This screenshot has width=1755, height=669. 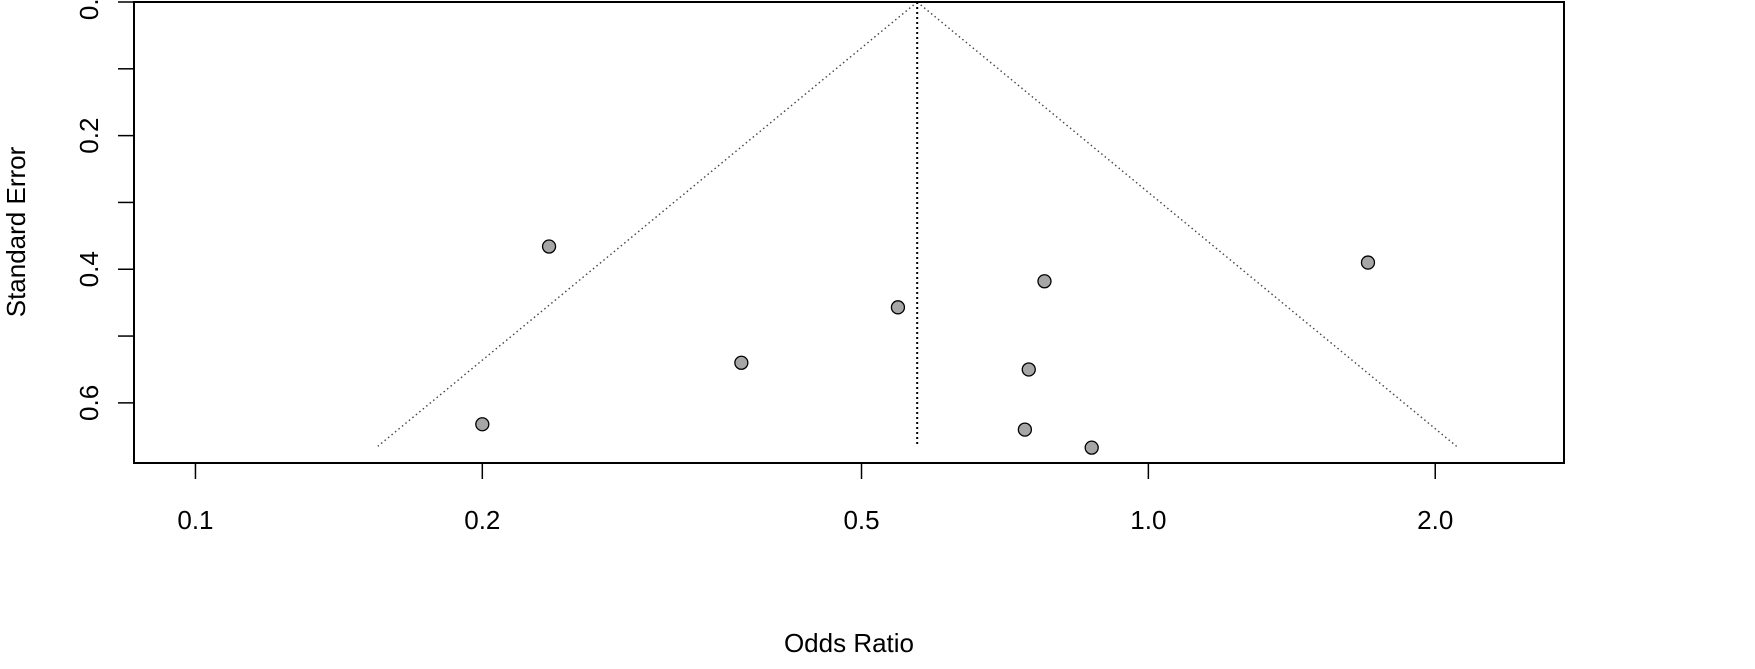 What do you see at coordinates (89, 136) in the screenshot?
I see `y-tick-label: 0.2` at bounding box center [89, 136].